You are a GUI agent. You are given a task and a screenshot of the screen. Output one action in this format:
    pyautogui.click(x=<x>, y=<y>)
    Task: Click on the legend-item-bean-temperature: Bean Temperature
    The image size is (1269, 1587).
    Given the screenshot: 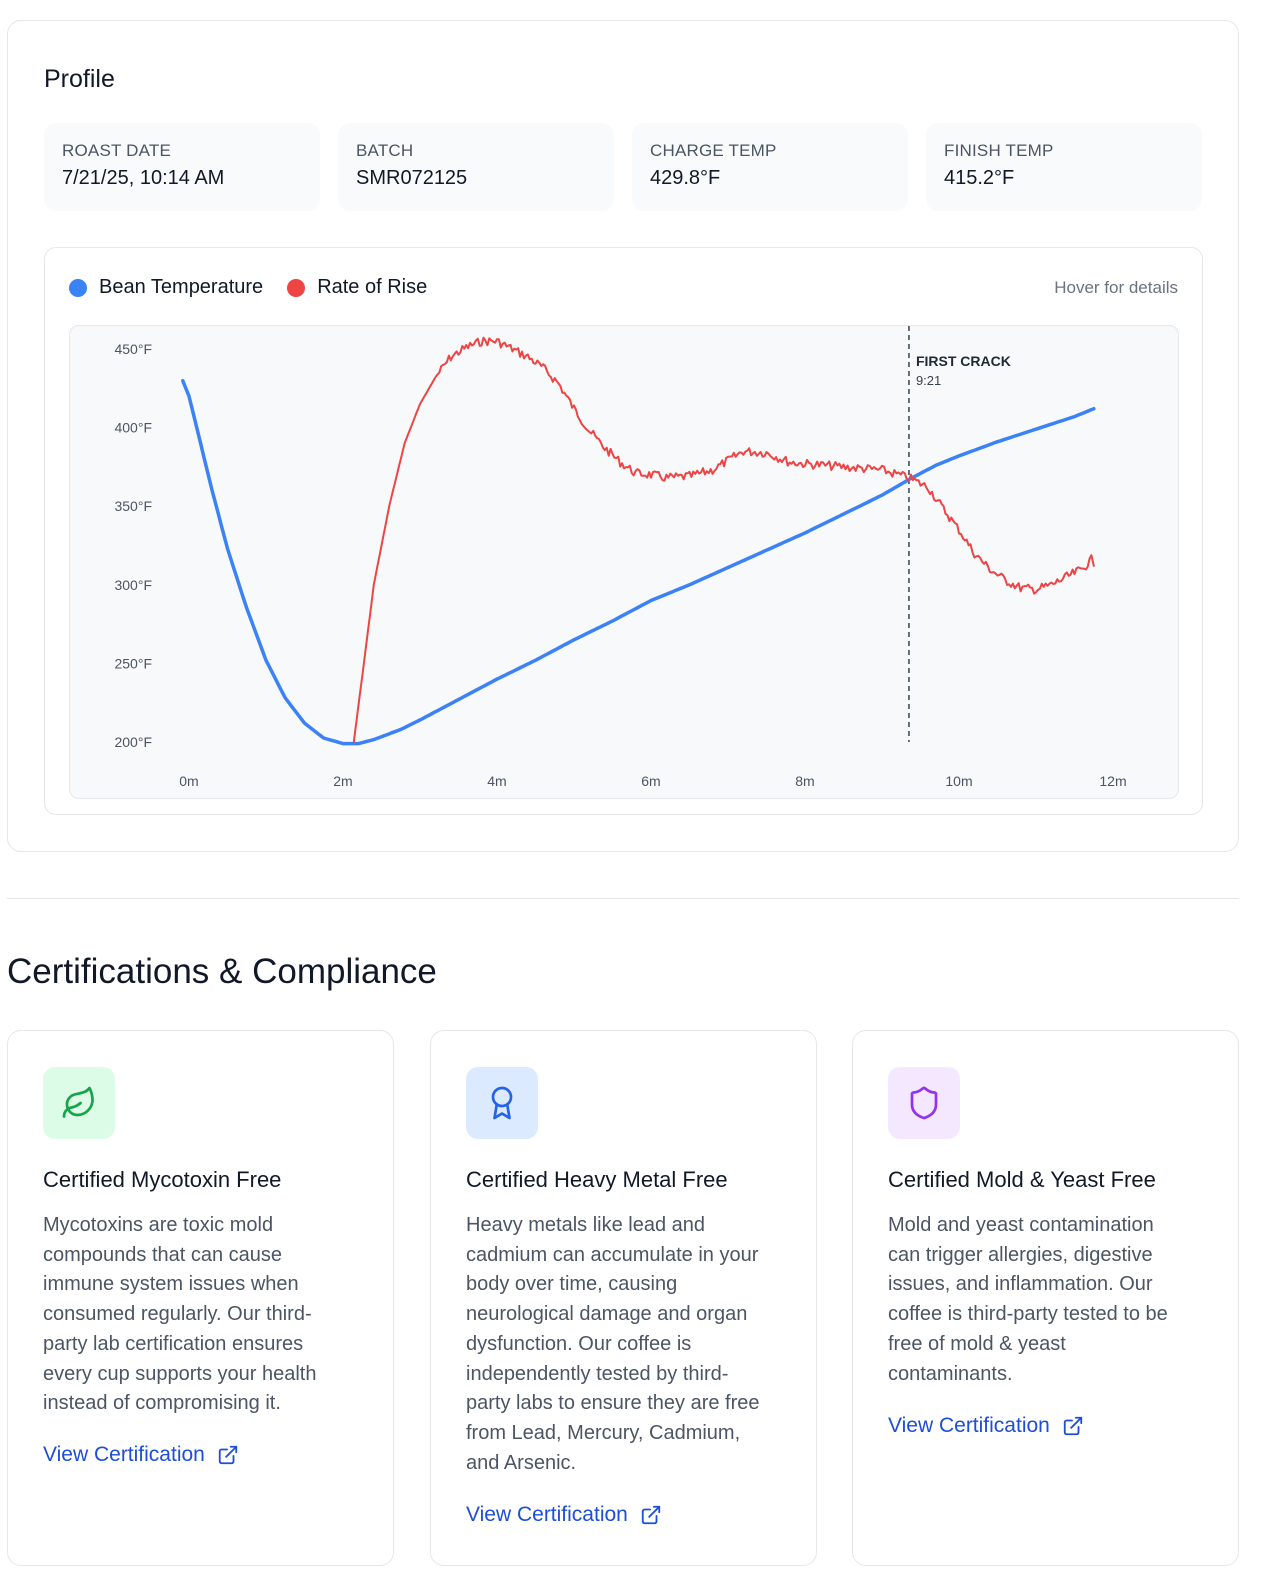 What is the action you would take?
    pyautogui.click(x=166, y=287)
    